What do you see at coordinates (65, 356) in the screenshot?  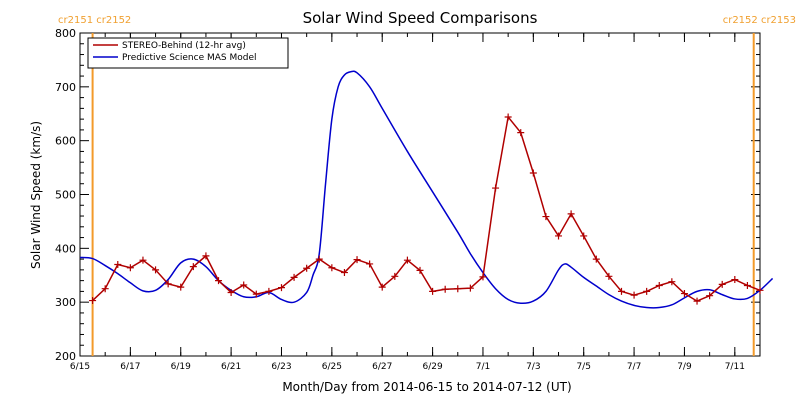 I see `y-tick-label: 200` at bounding box center [65, 356].